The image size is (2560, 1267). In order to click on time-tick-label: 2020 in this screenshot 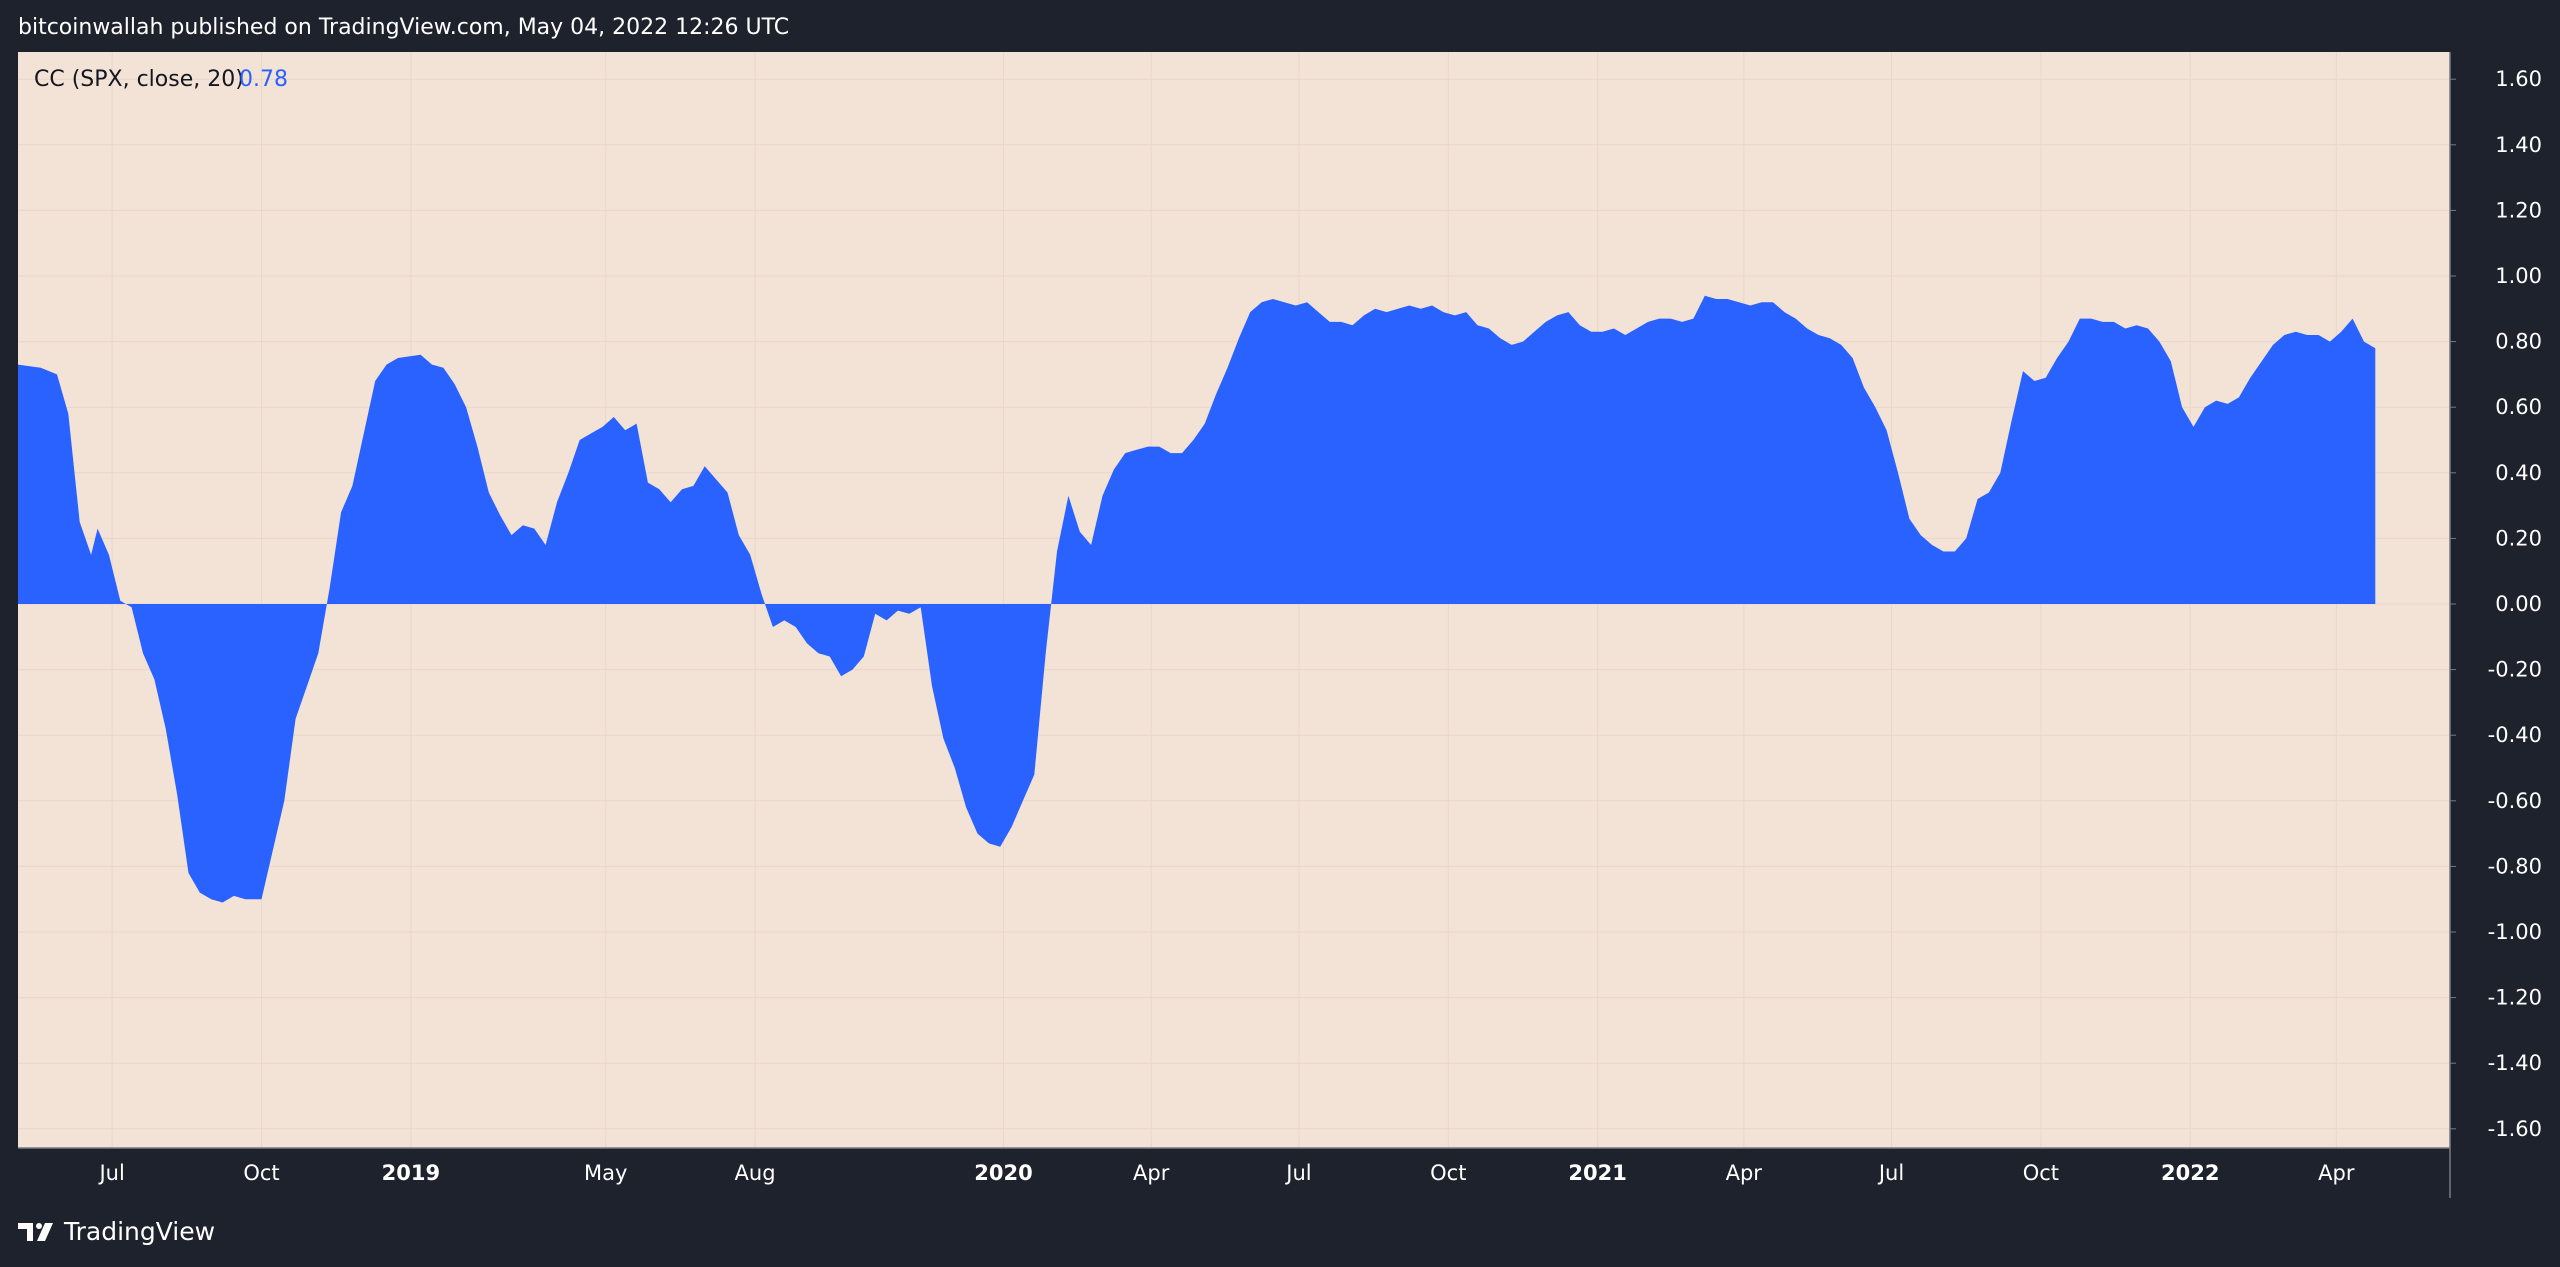, I will do `click(1003, 1173)`.